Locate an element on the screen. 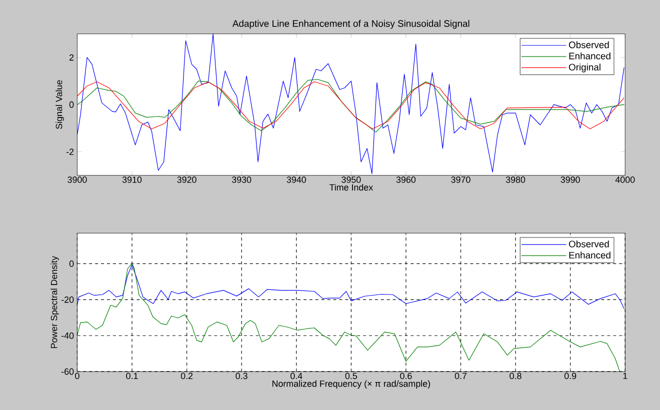 This screenshot has width=660, height=410. y-tick-label: -40 is located at coordinates (68, 335).